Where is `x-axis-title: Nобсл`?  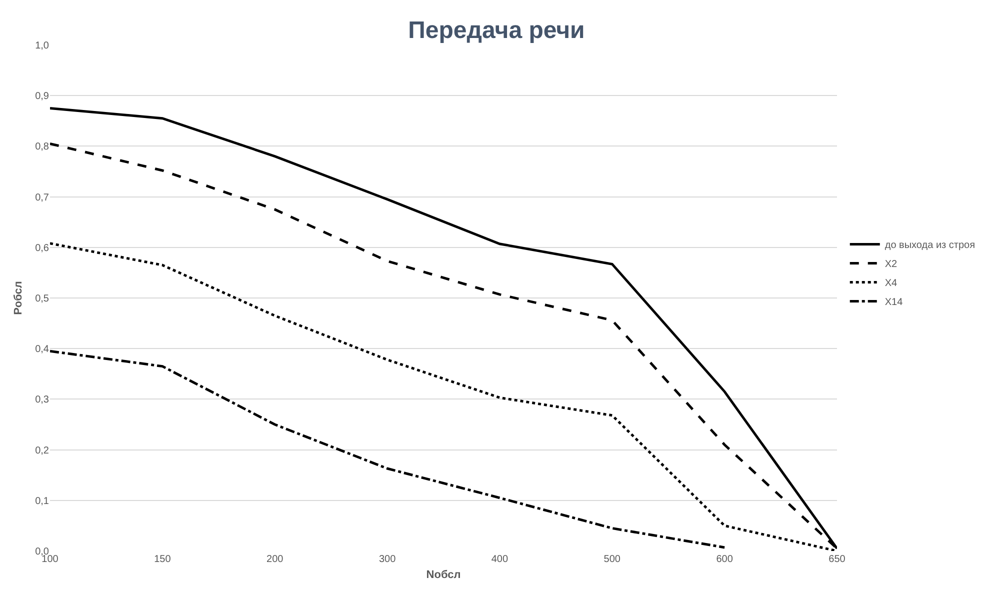 x-axis-title: Nобсл is located at coordinates (443, 575).